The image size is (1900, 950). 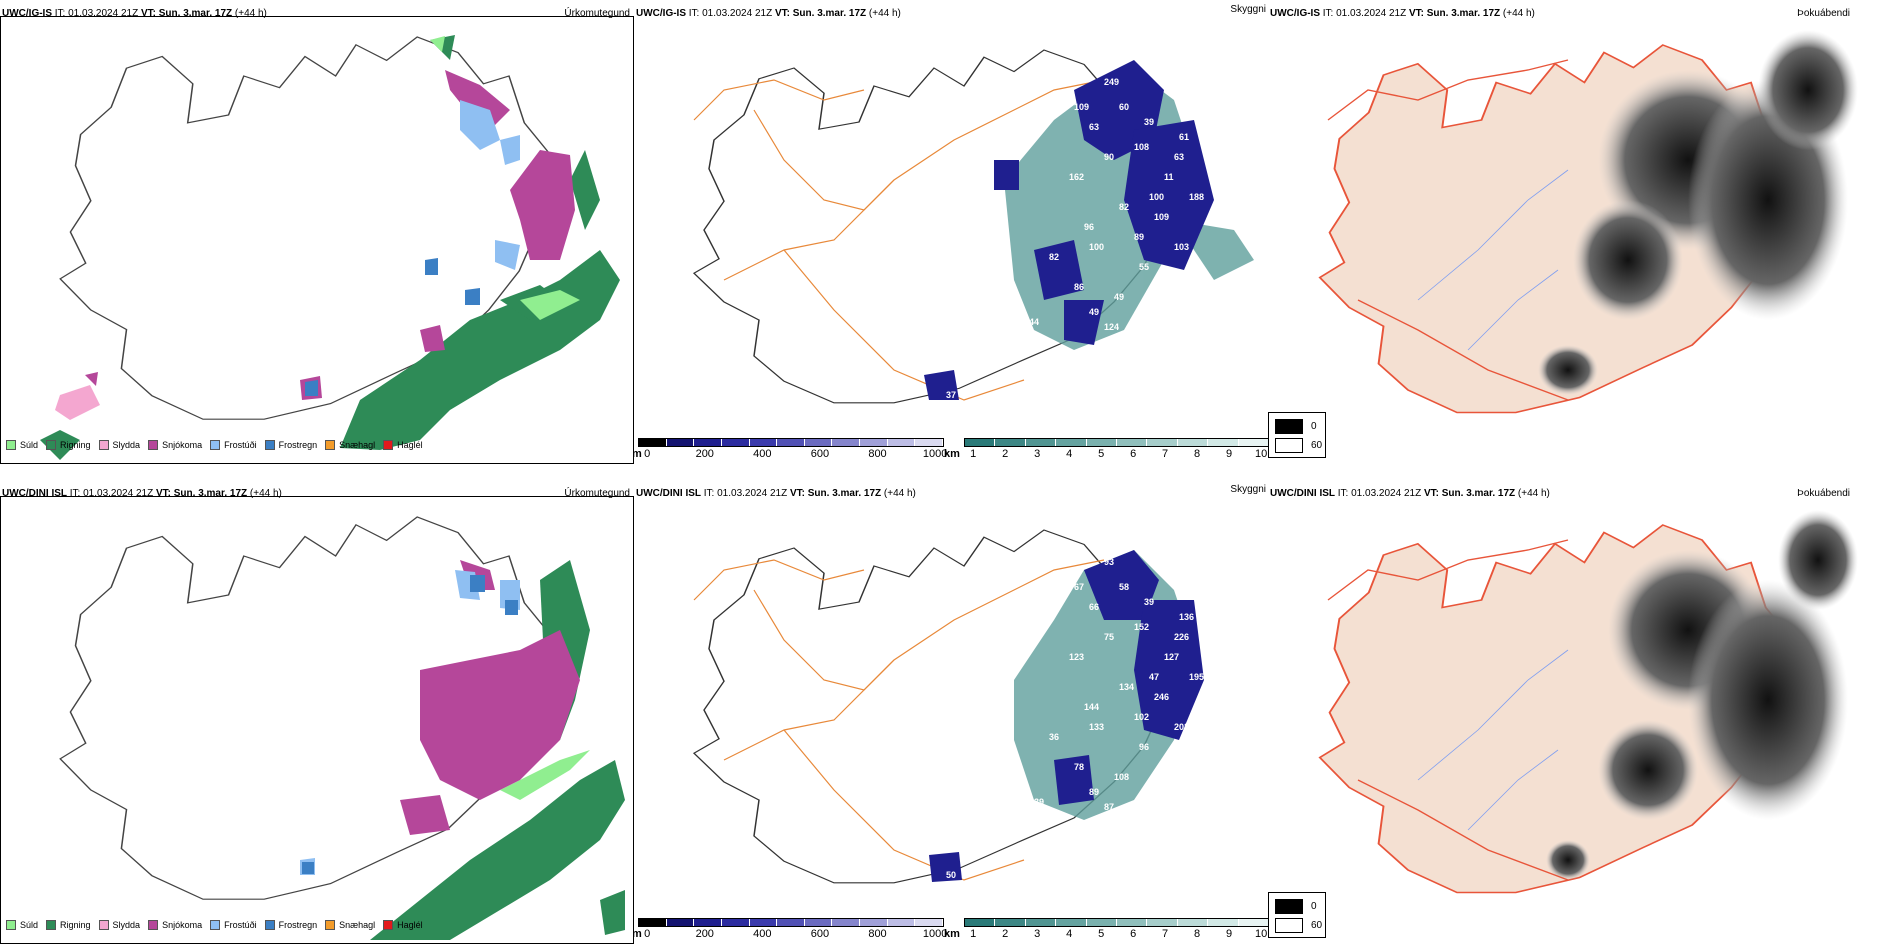 I want to click on visibility-value-label: 108, so click(x=1121, y=777).